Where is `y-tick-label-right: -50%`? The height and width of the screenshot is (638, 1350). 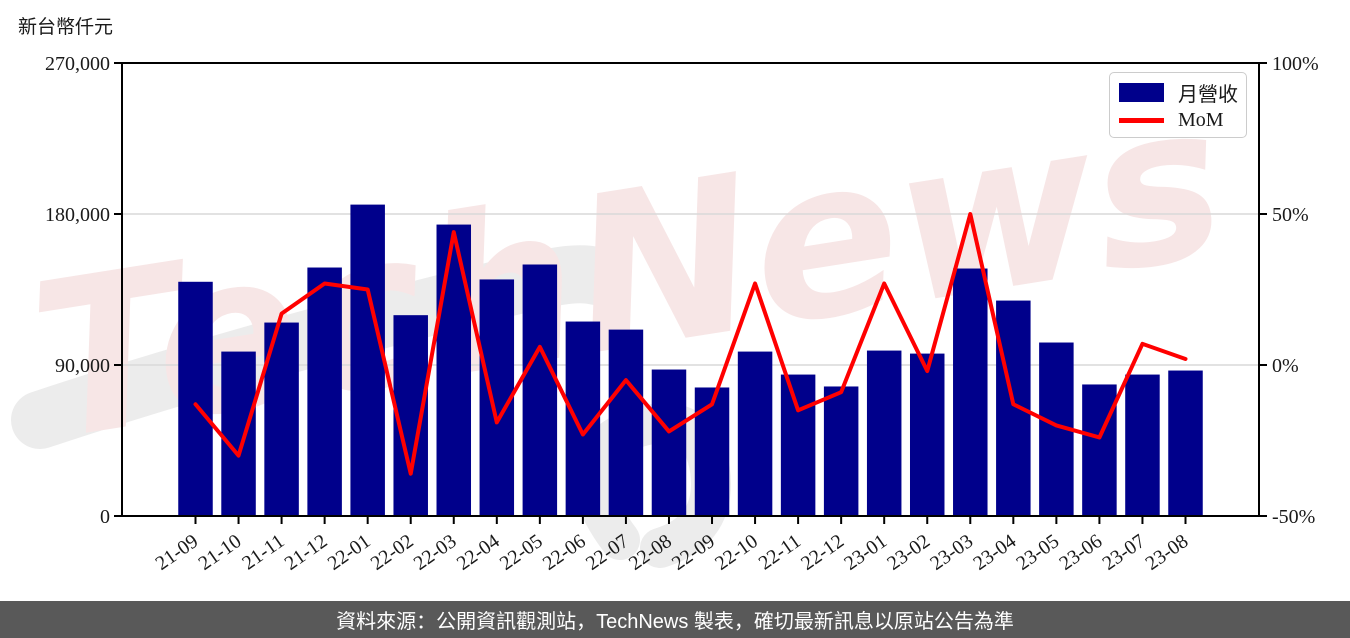
y-tick-label-right: -50% is located at coordinates (1293, 517).